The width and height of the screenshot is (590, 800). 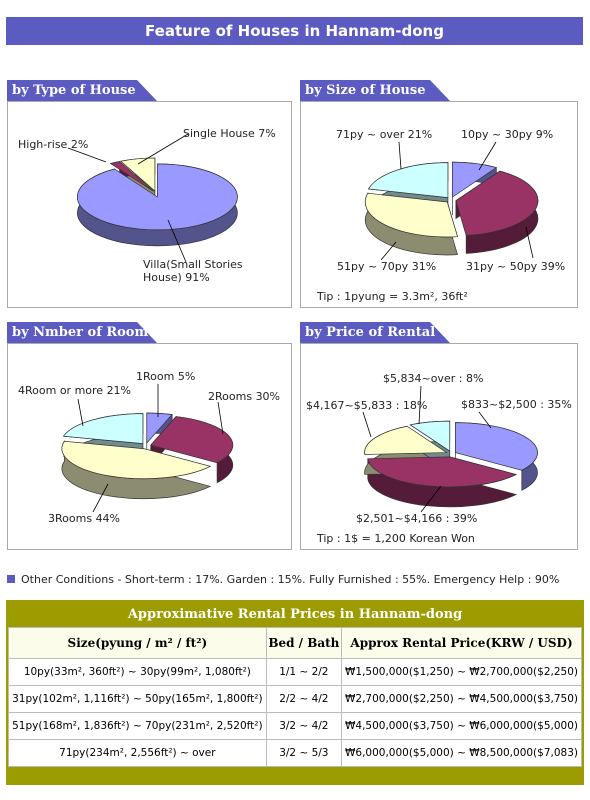 What do you see at coordinates (155, 376) in the screenshot?
I see `slice-category: 1Room` at bounding box center [155, 376].